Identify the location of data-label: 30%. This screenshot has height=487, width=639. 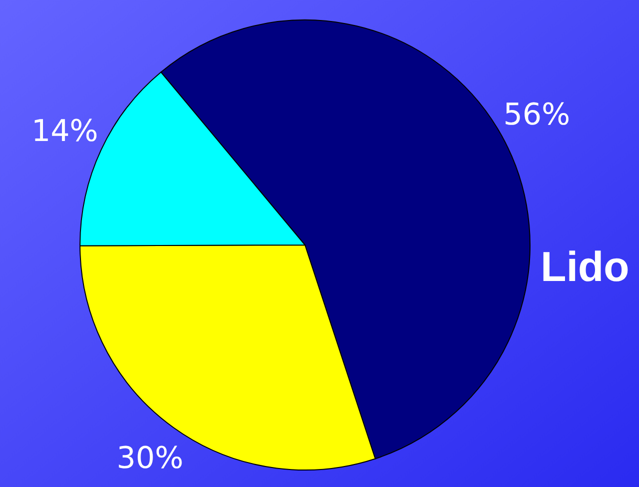
(150, 458).